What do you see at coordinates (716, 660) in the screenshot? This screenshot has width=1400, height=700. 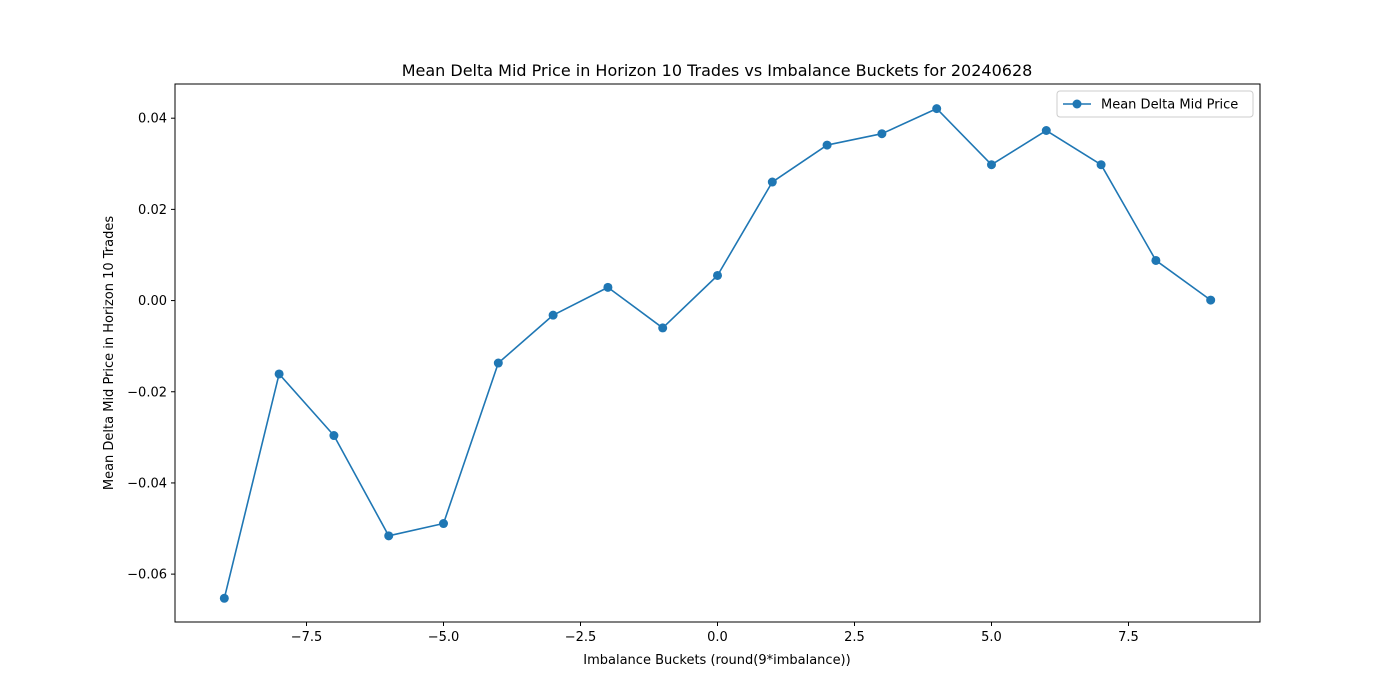 I see `x-axis-title: Imbalance Buckets (round(9*imbalance))` at bounding box center [716, 660].